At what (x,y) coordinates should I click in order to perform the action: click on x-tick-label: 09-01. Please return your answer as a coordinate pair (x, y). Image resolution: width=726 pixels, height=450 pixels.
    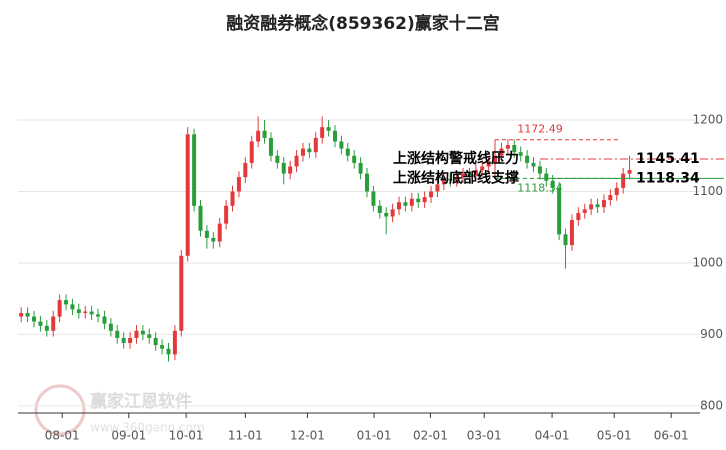
    Looking at the image, I should click on (128, 436).